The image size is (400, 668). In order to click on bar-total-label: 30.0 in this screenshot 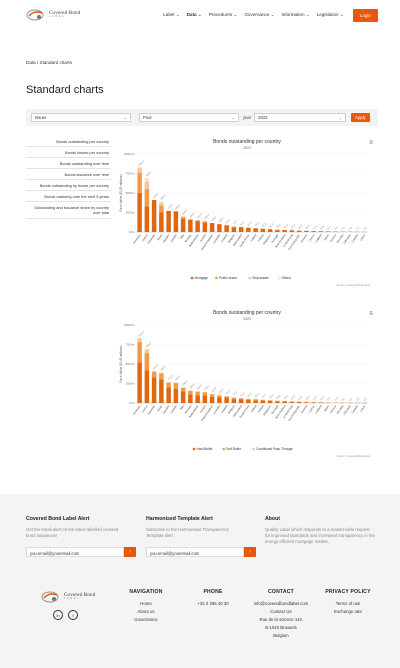, I will do `click(279, 397)`.